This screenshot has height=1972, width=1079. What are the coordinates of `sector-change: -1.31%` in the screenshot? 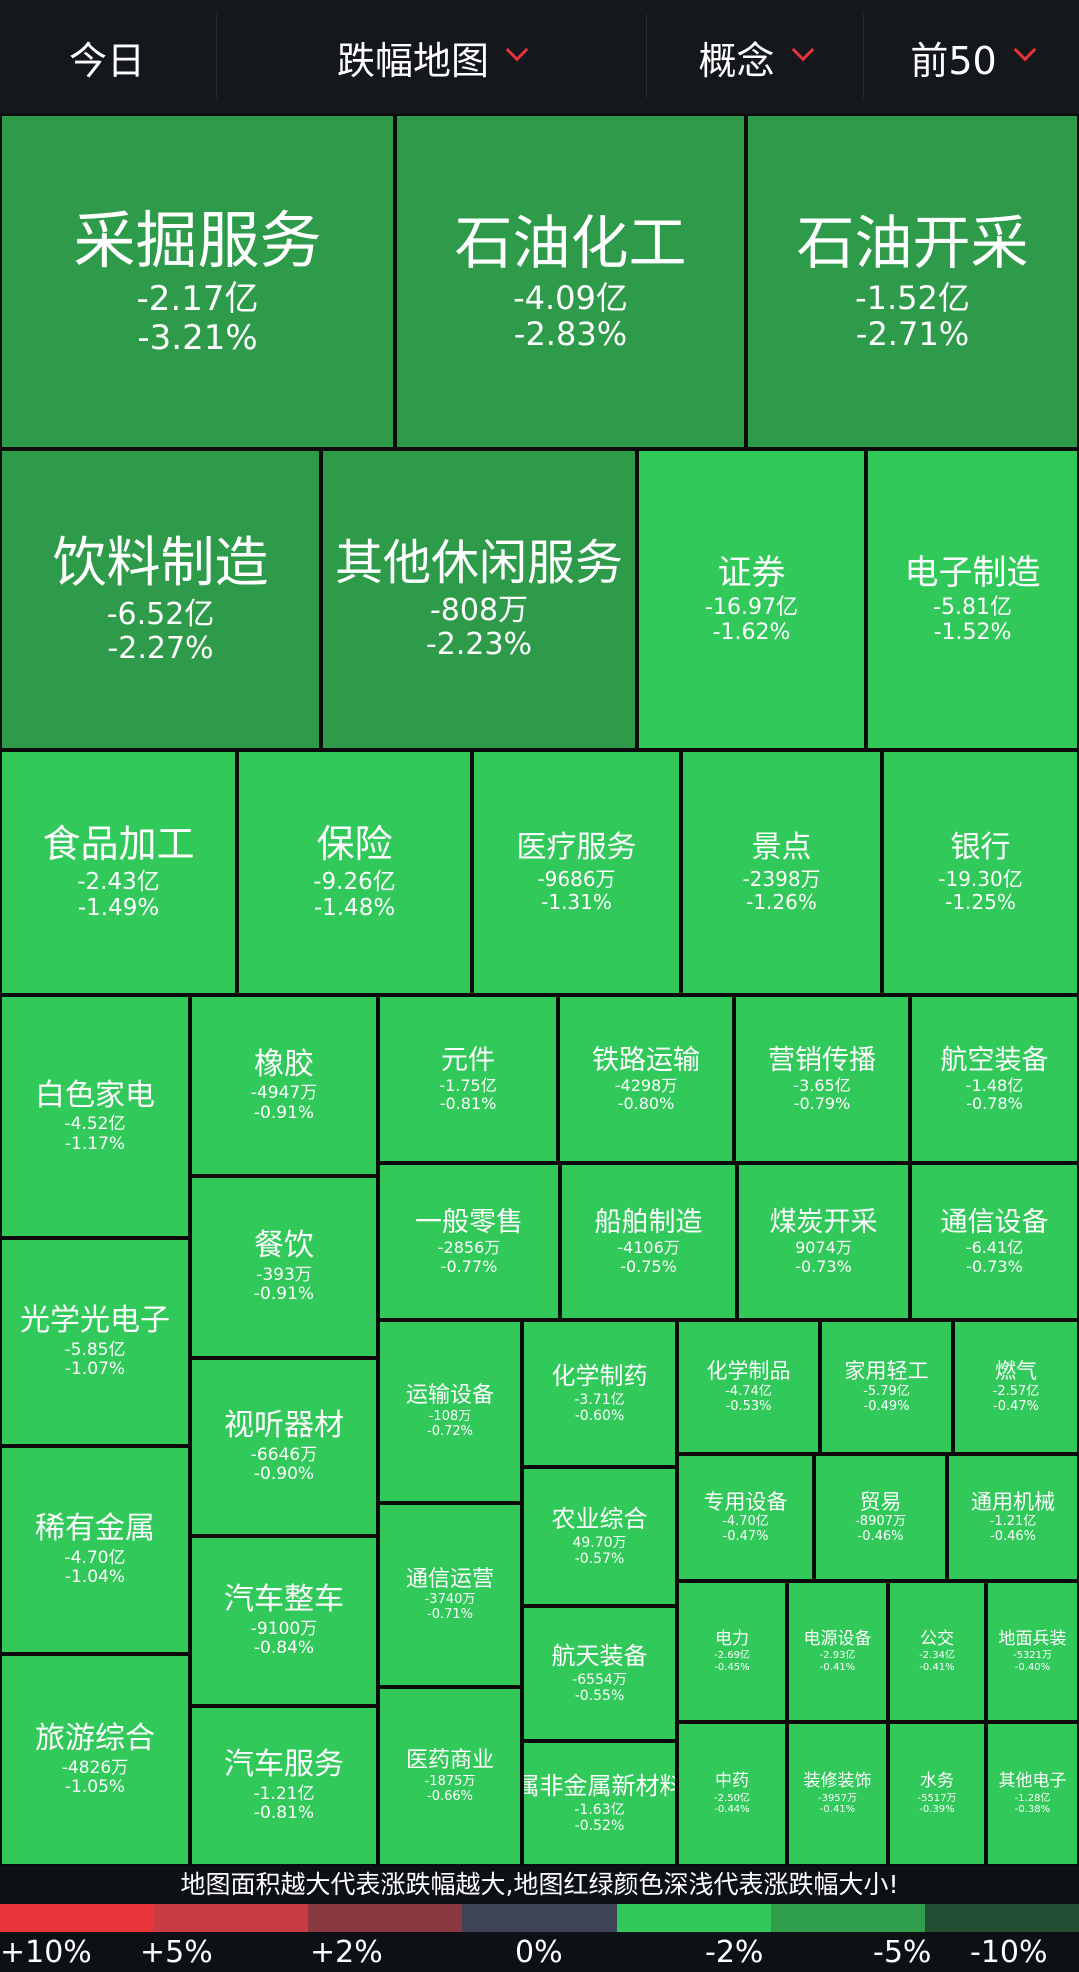 It's located at (576, 901).